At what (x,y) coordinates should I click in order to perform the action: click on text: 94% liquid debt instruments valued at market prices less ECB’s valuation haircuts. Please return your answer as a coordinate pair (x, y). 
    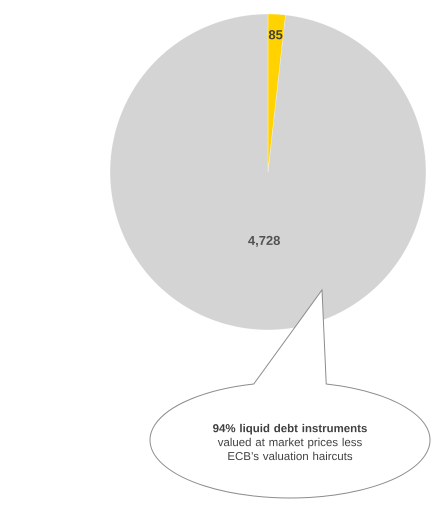
    Looking at the image, I should click on (290, 442).